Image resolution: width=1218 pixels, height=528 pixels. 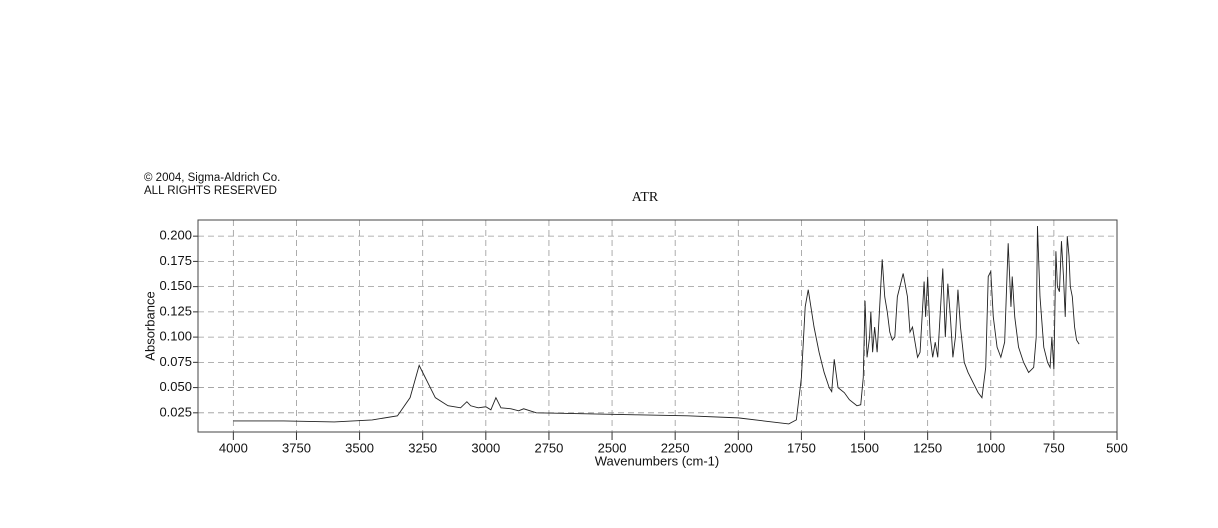 I want to click on y-axis-label: Absorbance, so click(x=149, y=325).